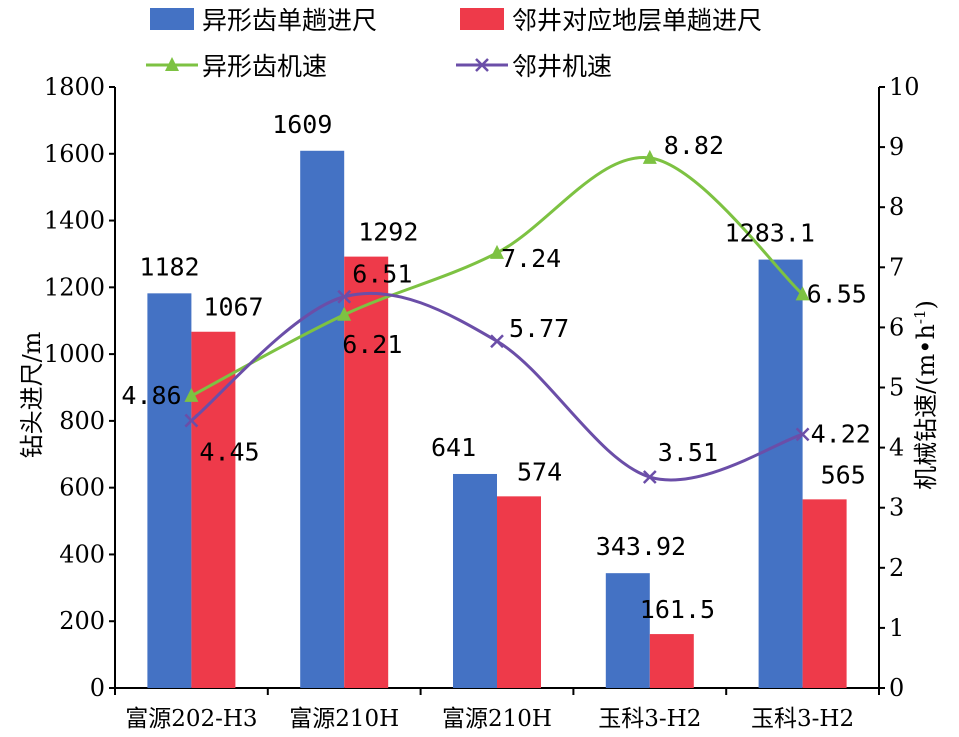 The image size is (959, 737). What do you see at coordinates (302, 124) in the screenshot?
I see `data-label: 1609` at bounding box center [302, 124].